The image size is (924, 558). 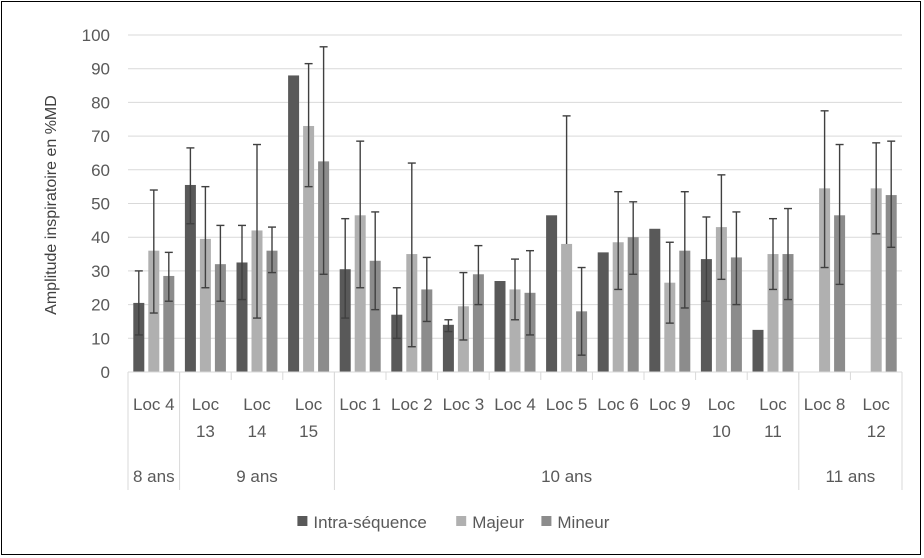 I want to click on x-category-label: 15, so click(x=308, y=431).